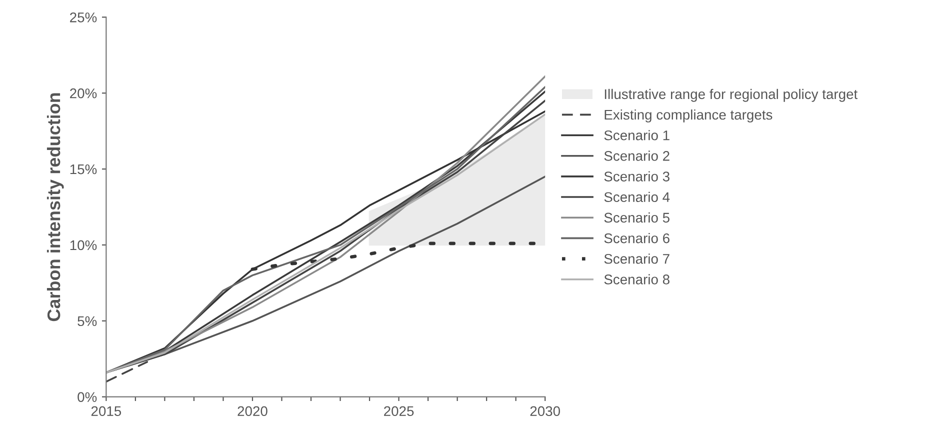 The height and width of the screenshot is (429, 948). I want to click on legend-label: Scenario 5, so click(637, 217).